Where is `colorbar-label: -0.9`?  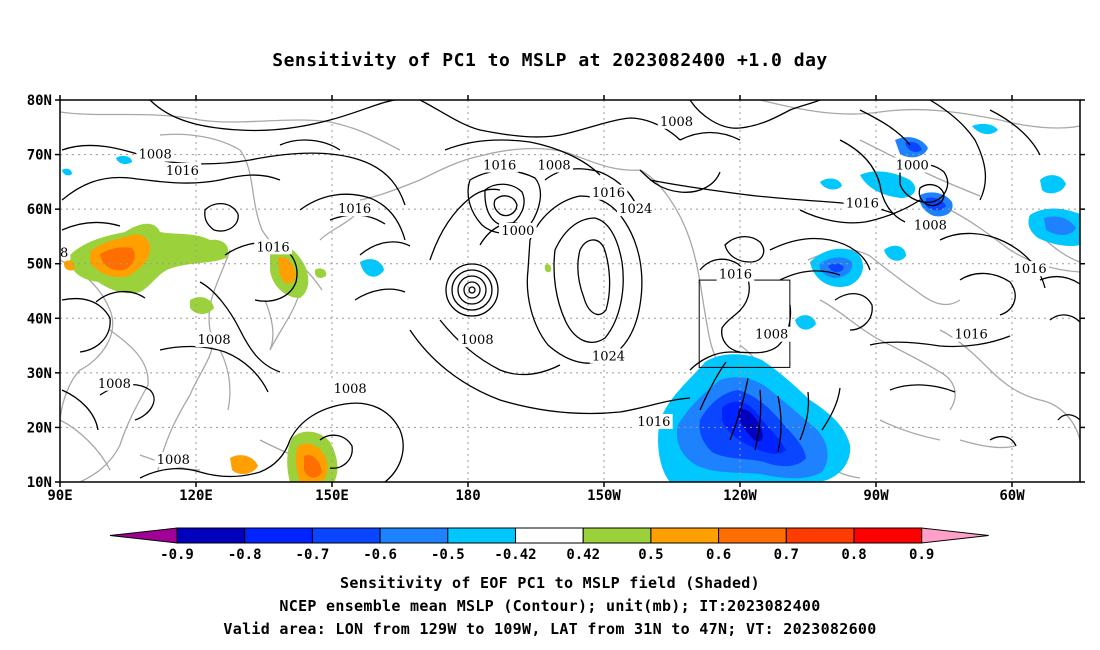 colorbar-label: -0.9 is located at coordinates (177, 555).